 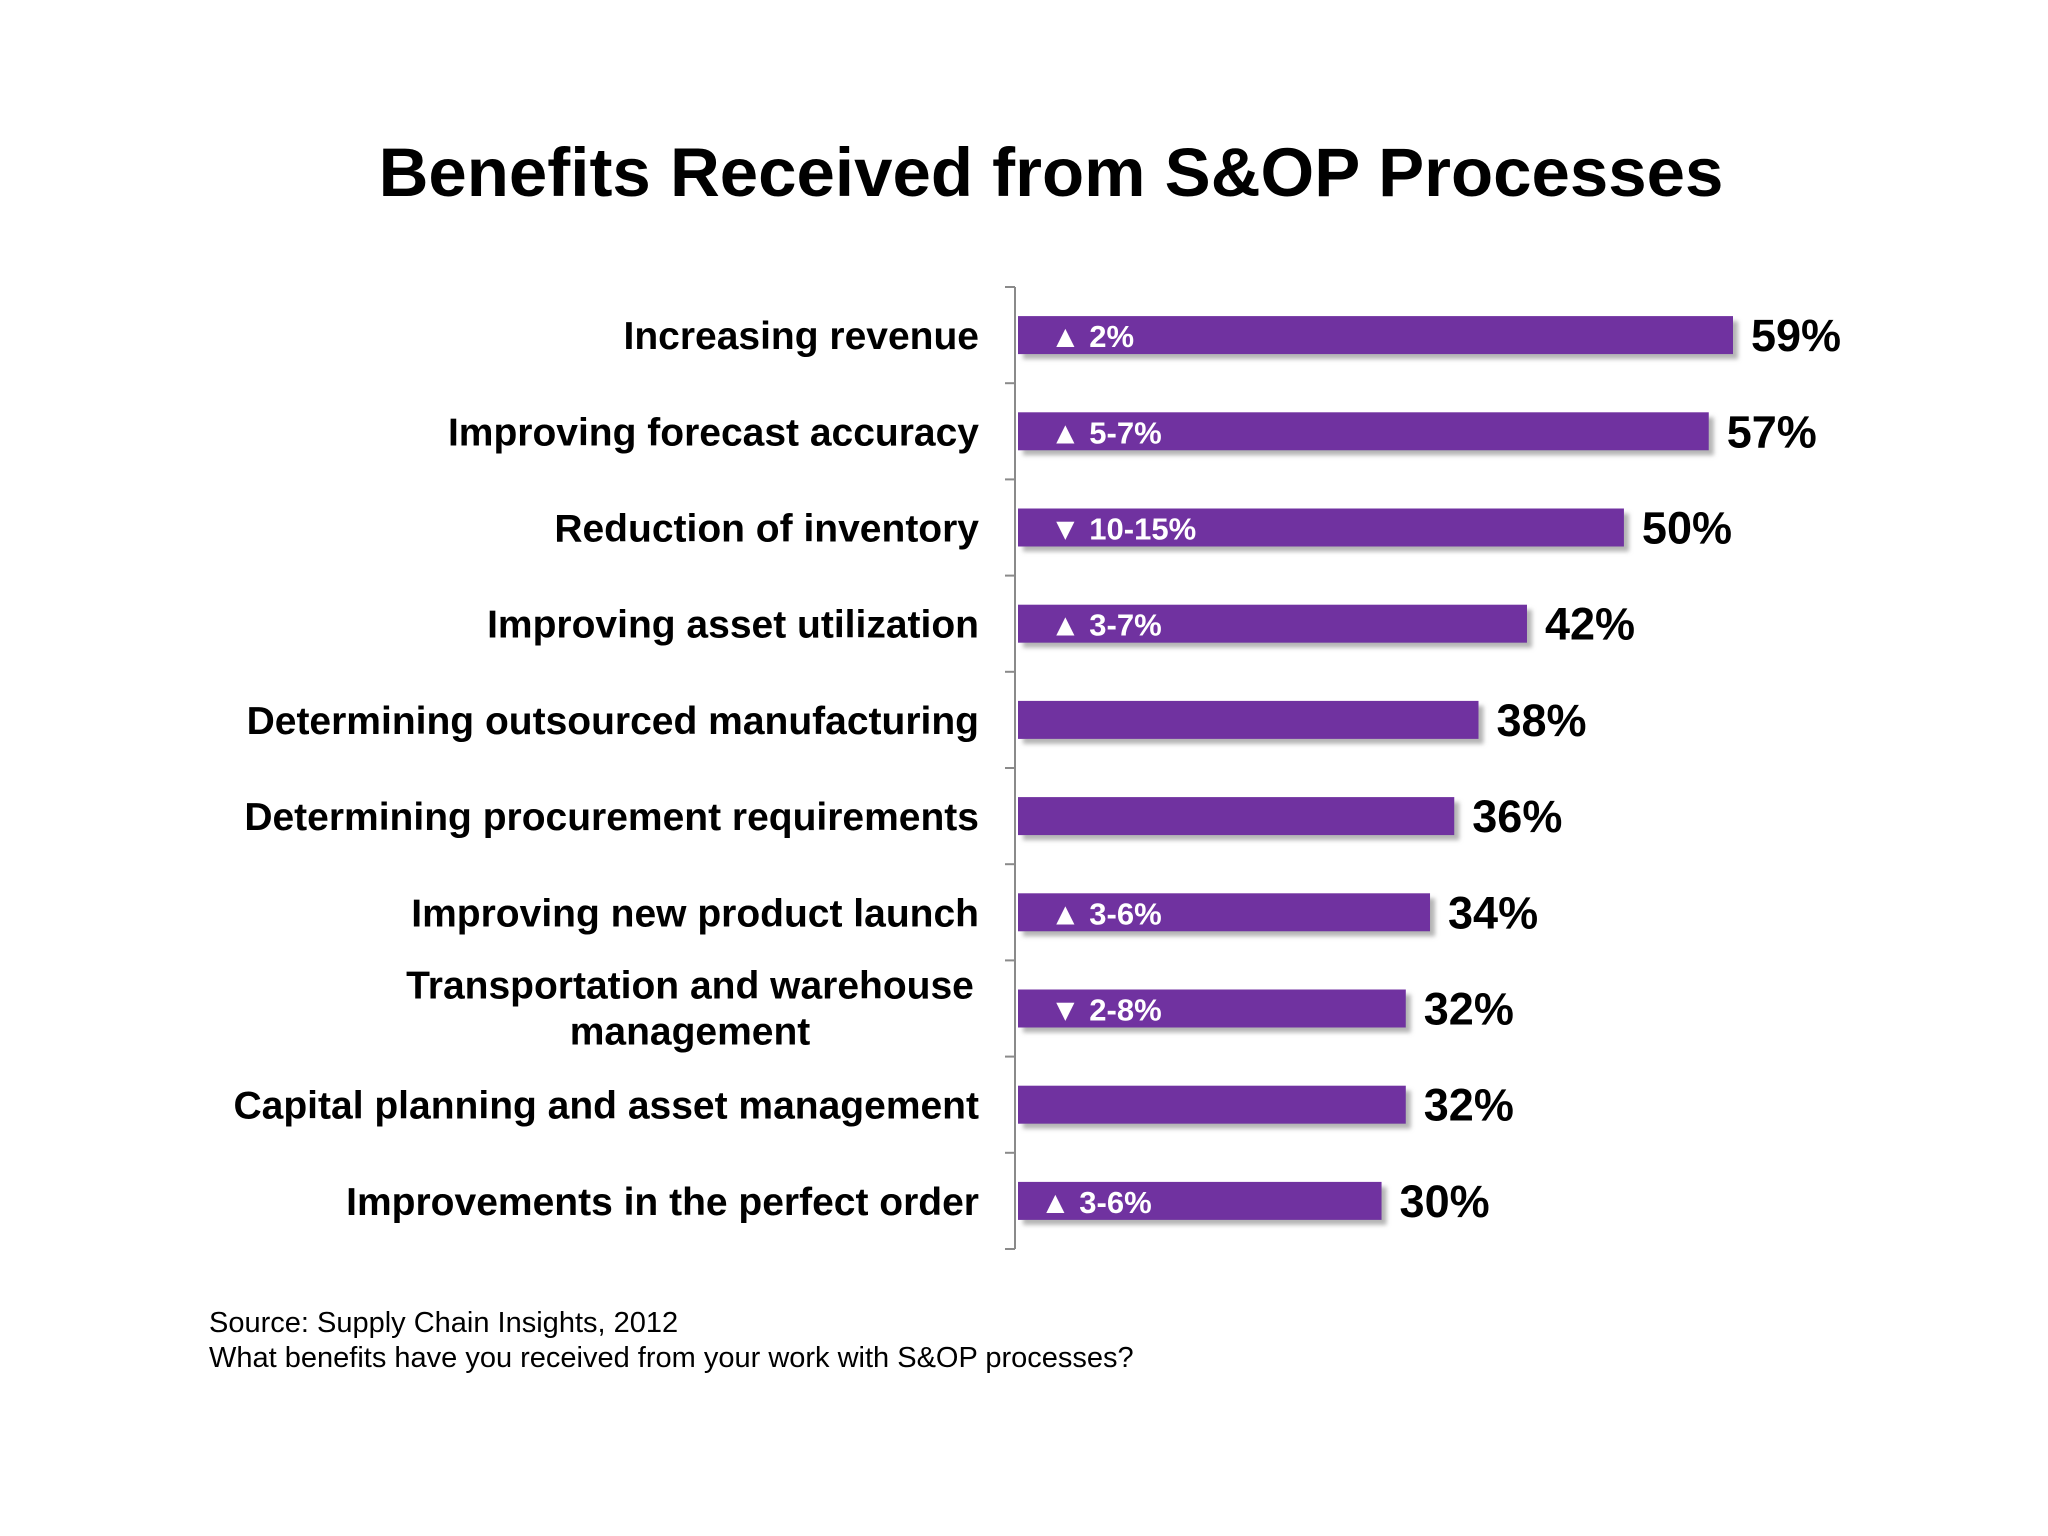 What do you see at coordinates (690, 1009) in the screenshot?
I see `category-label: Transportation and warehouse management` at bounding box center [690, 1009].